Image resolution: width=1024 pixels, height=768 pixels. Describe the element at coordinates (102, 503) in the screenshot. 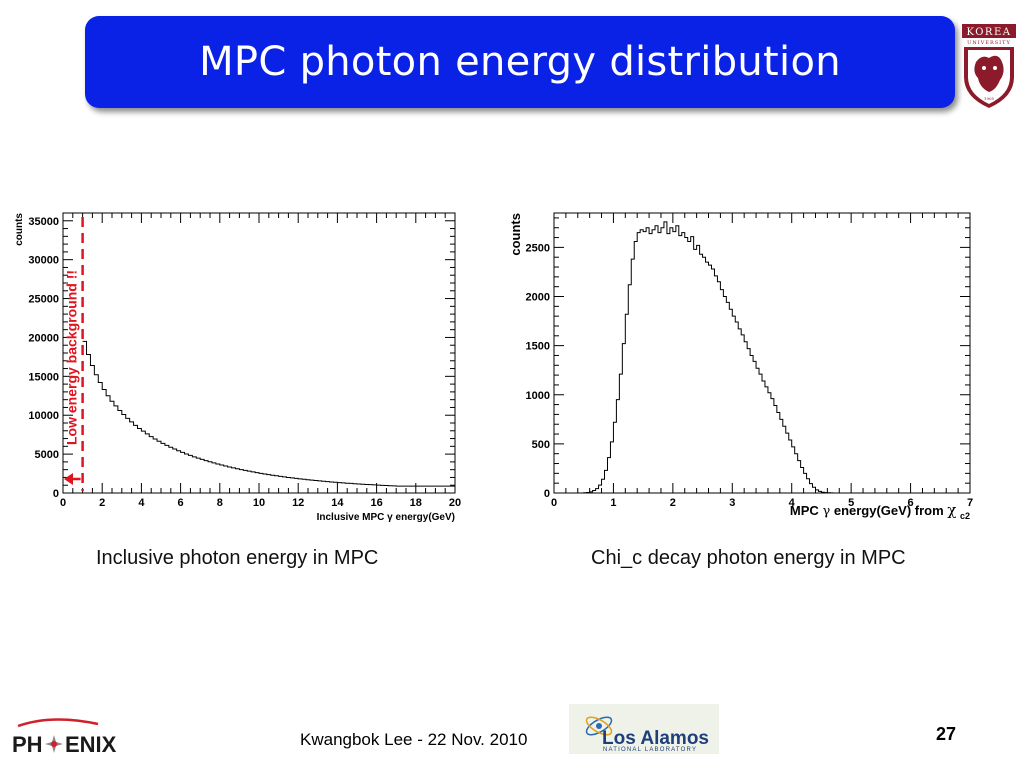

I see `left-xtick-label: 2` at that location.